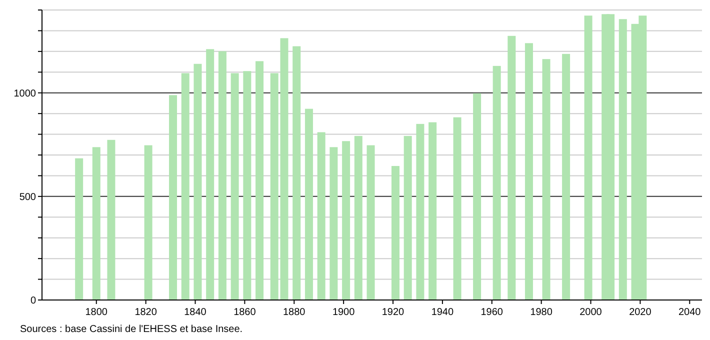 This screenshot has height=340, width=710. What do you see at coordinates (442, 312) in the screenshot?
I see `x-tick-label: 1940` at bounding box center [442, 312].